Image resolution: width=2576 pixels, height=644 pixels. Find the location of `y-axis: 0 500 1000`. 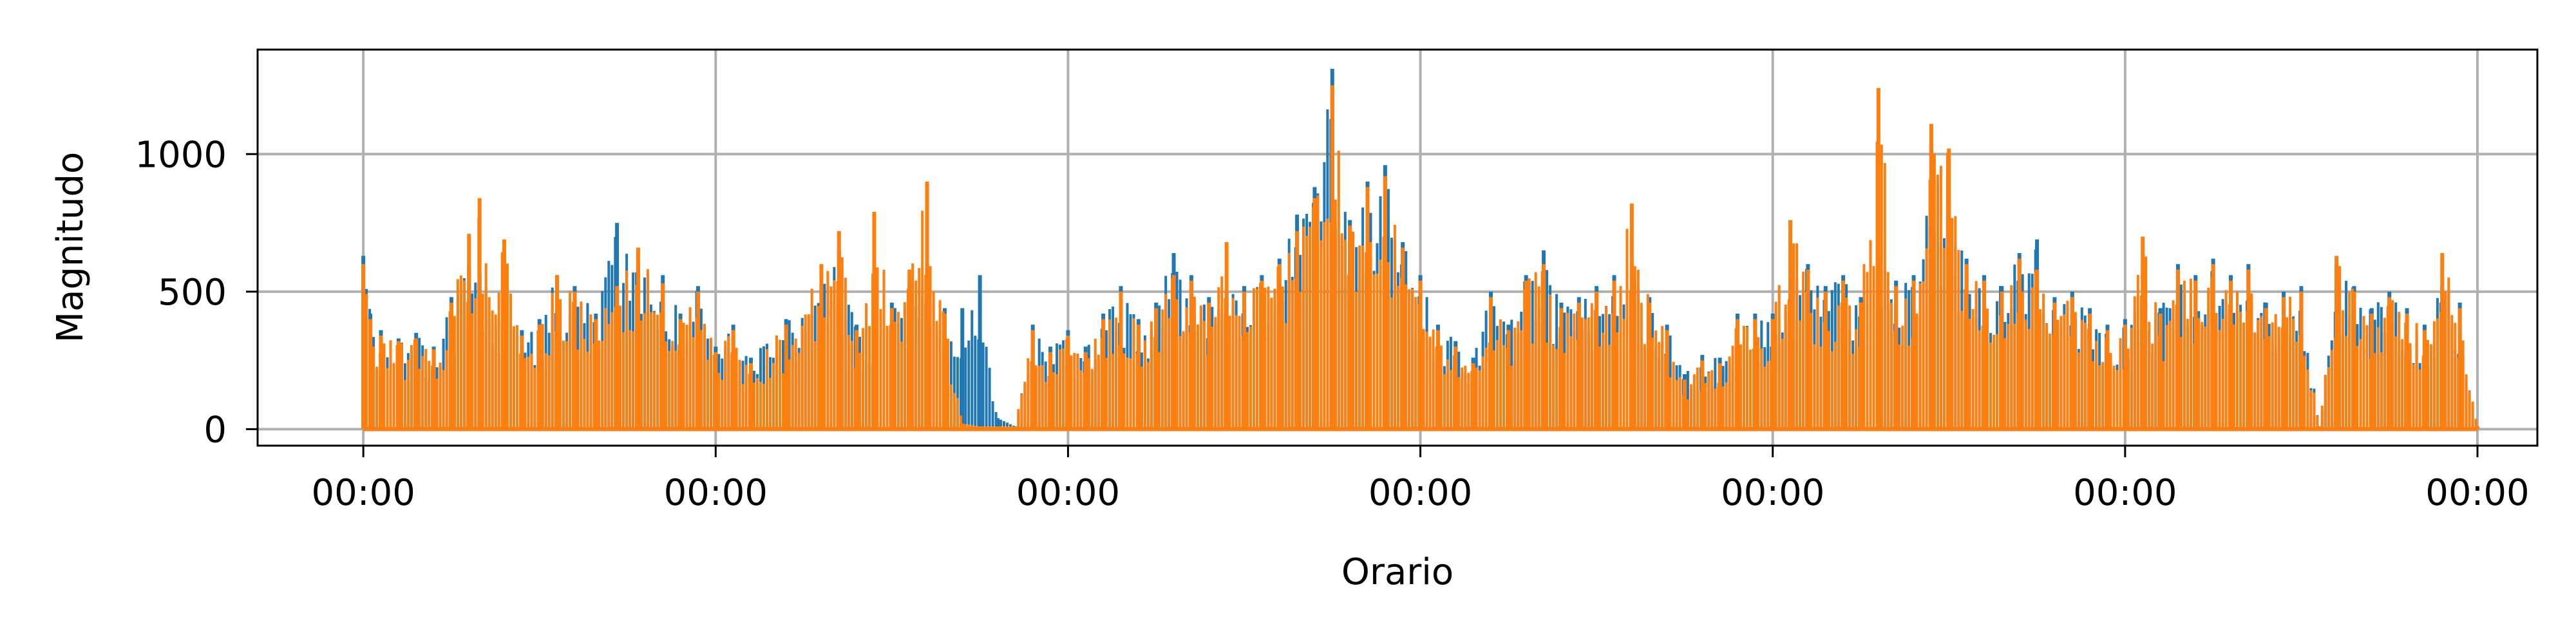

y-axis: 0 500 1000 is located at coordinates (197, 293).